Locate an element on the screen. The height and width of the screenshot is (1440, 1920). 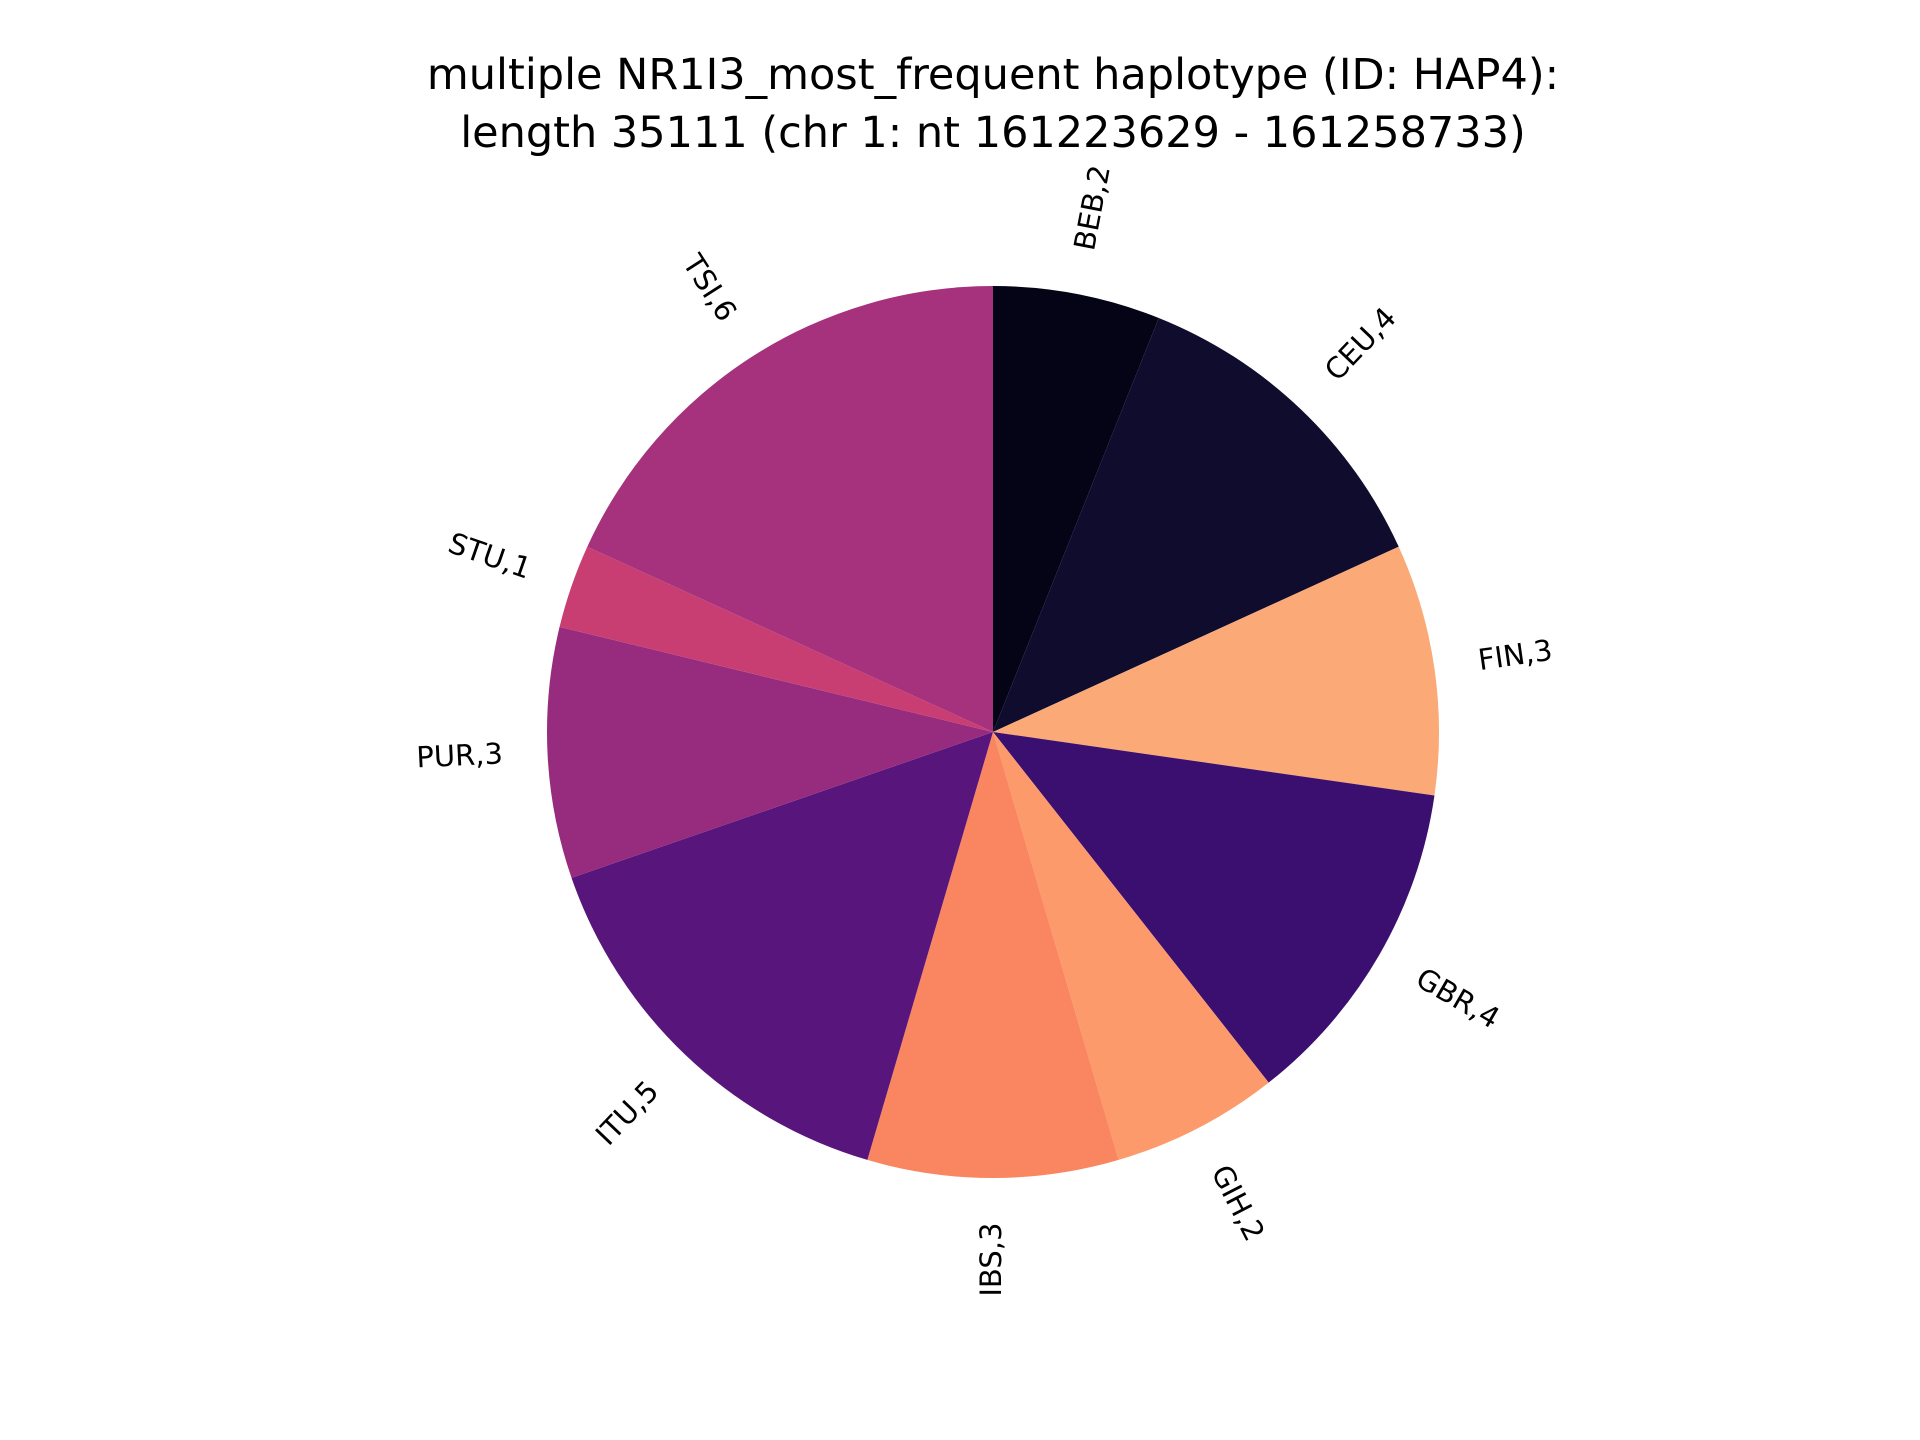
slice-label-gih: GIH,2 is located at coordinates (1237, 1202).